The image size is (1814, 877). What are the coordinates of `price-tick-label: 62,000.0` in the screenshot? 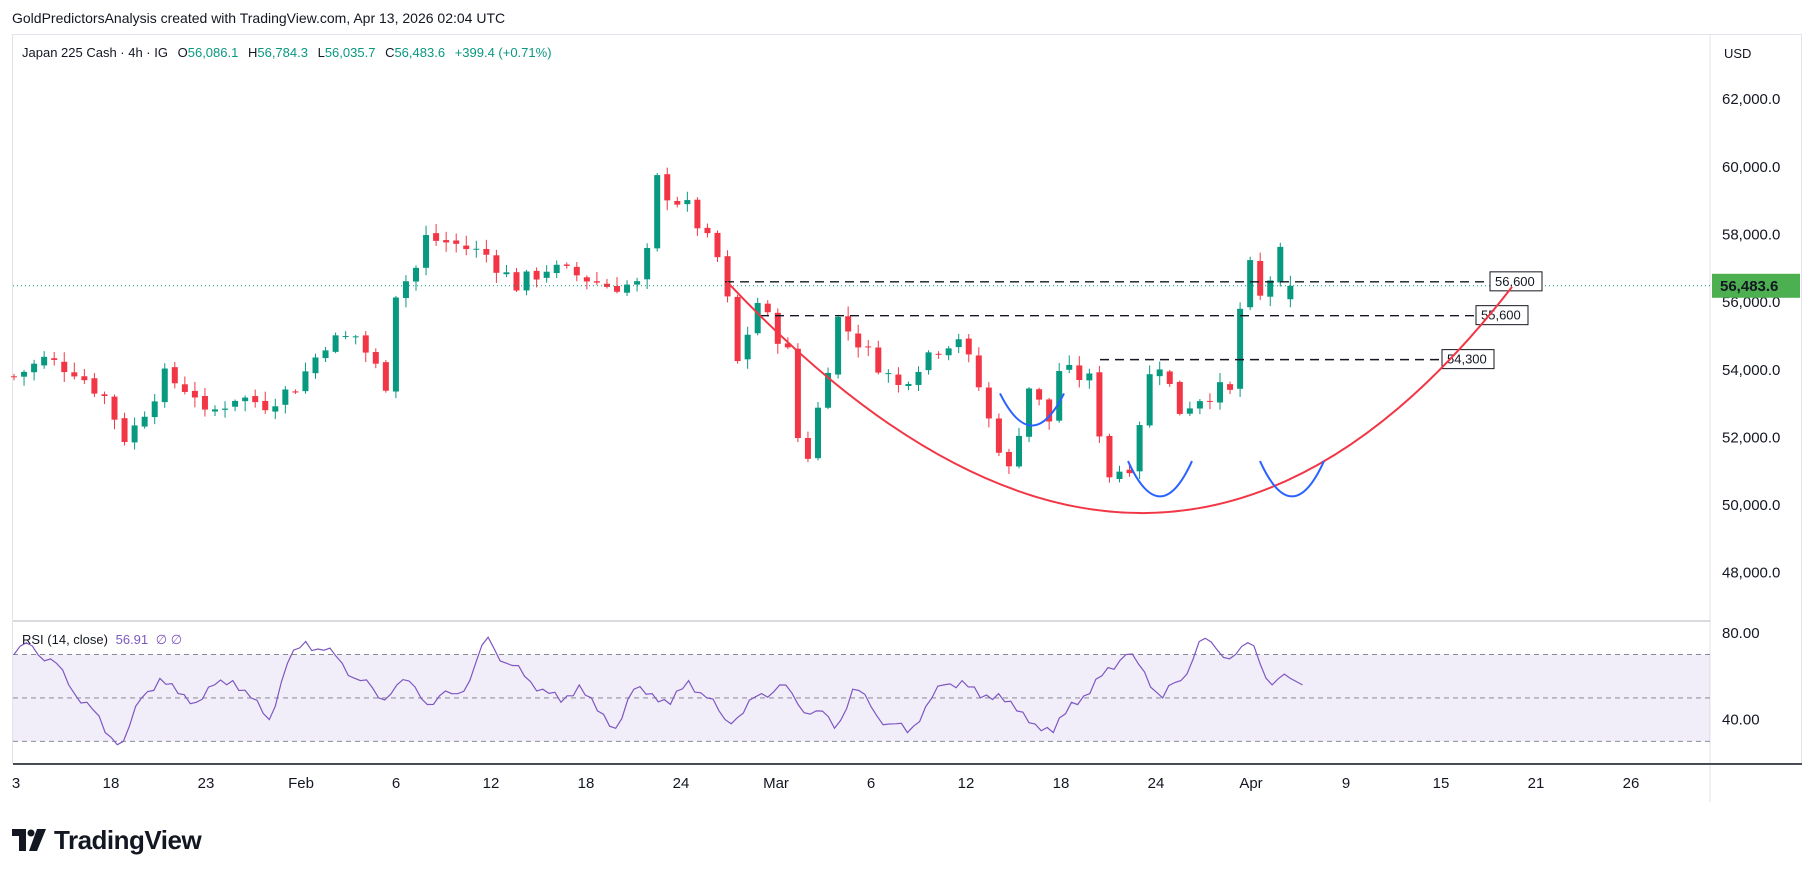 It's located at (1751, 99).